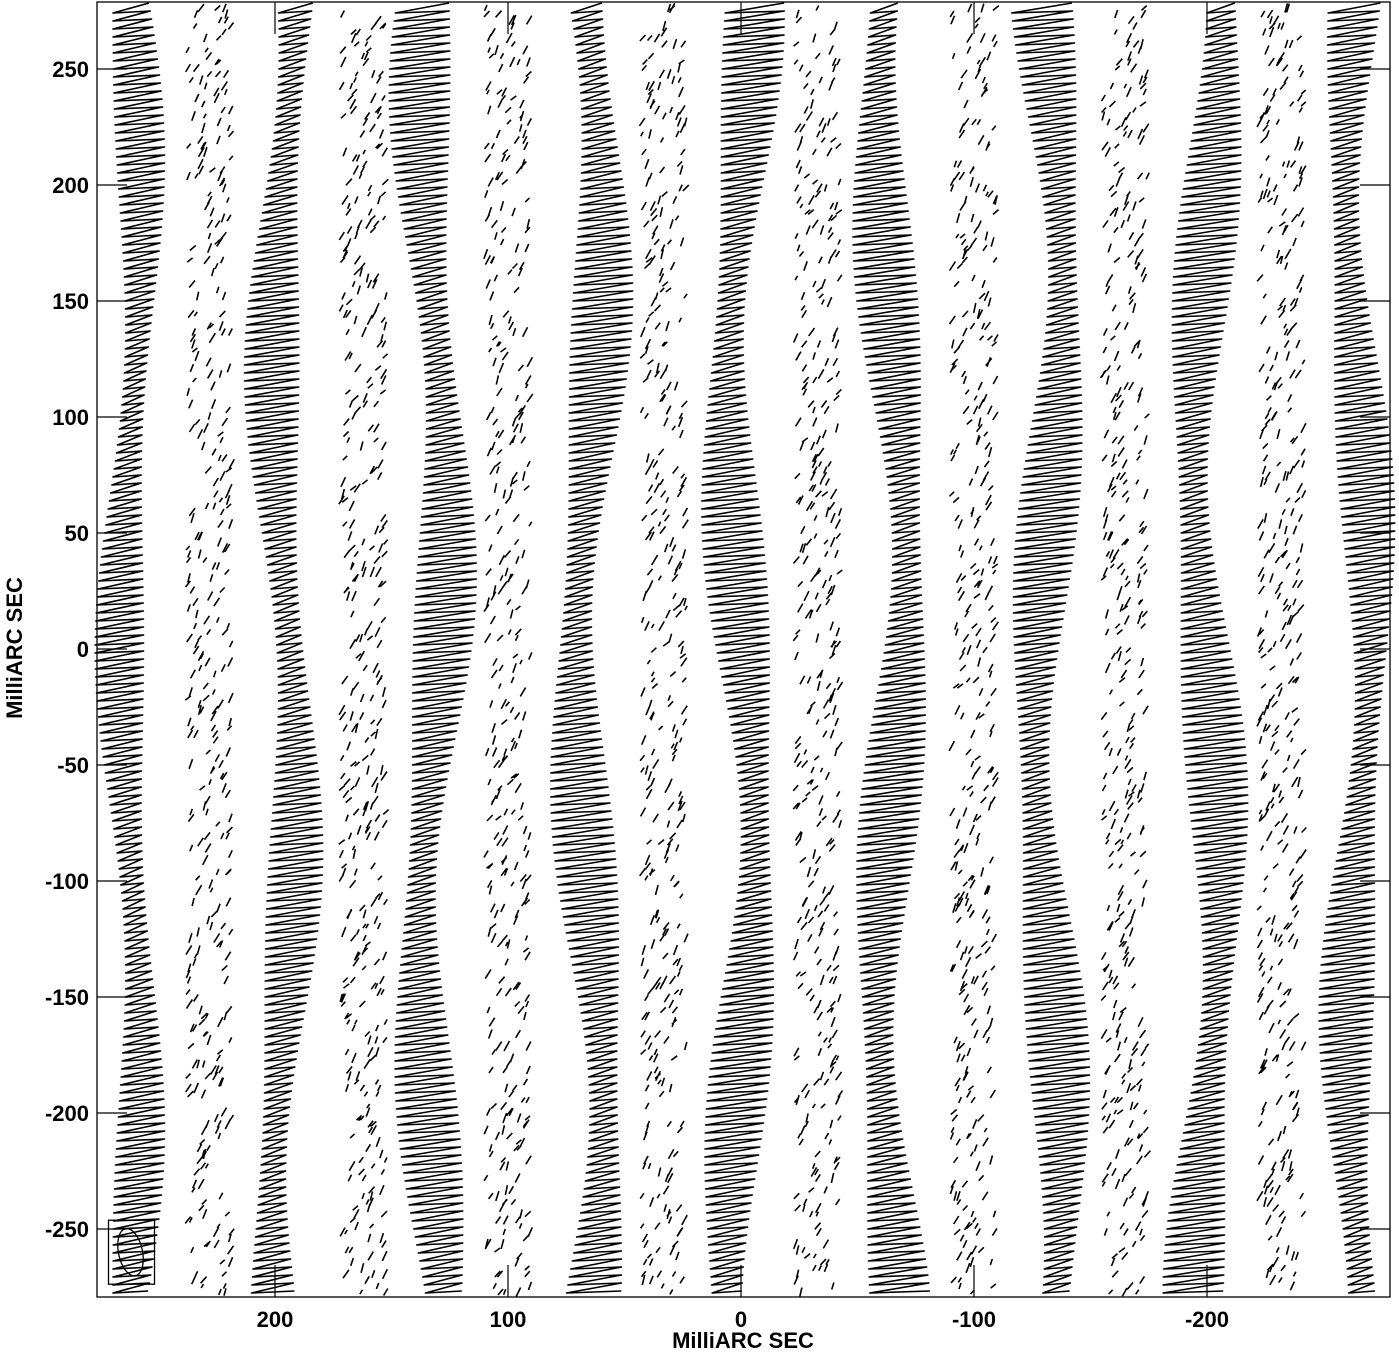 This screenshot has height=1355, width=1399. I want to click on y-axis-label: MilliARC SEC, so click(14, 648).